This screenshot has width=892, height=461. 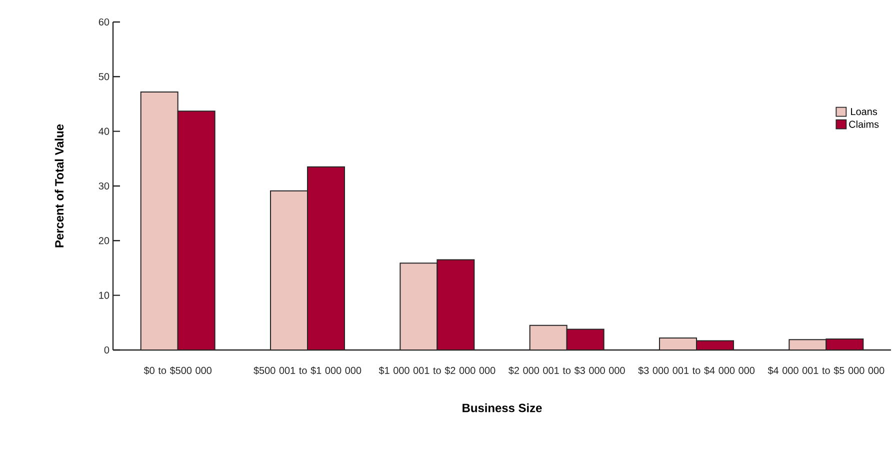 I want to click on legend-label: Loans, so click(x=864, y=112).